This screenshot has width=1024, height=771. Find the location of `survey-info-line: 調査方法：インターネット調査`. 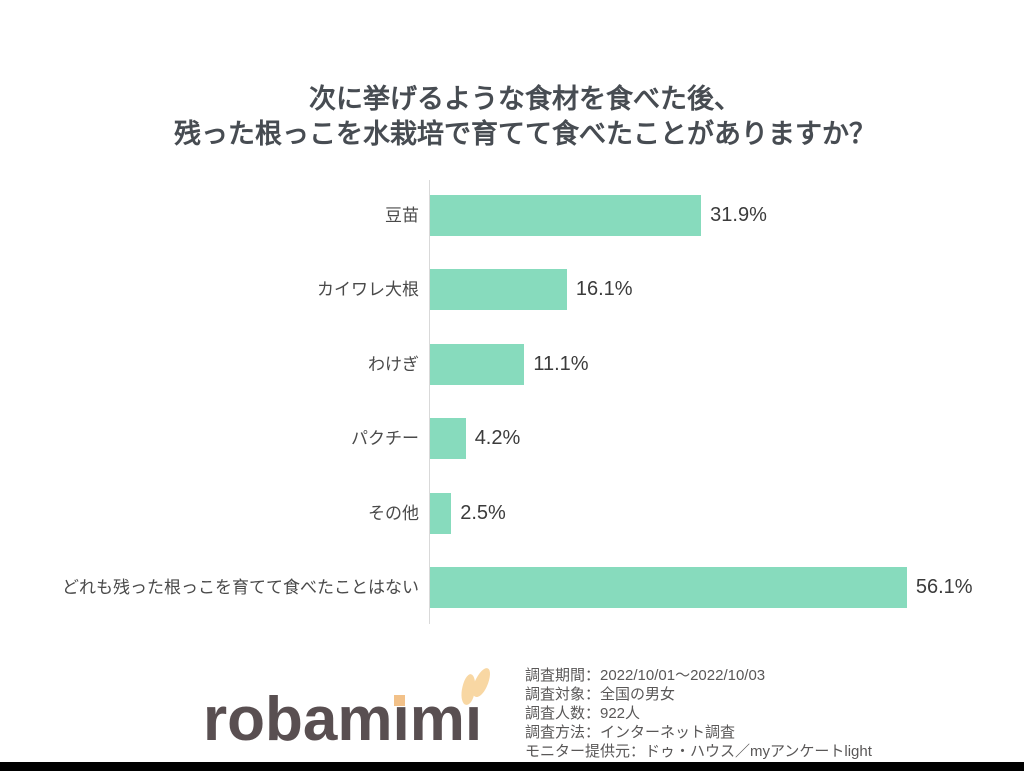

survey-info-line: 調査方法：インターネット調査 is located at coordinates (630, 732).